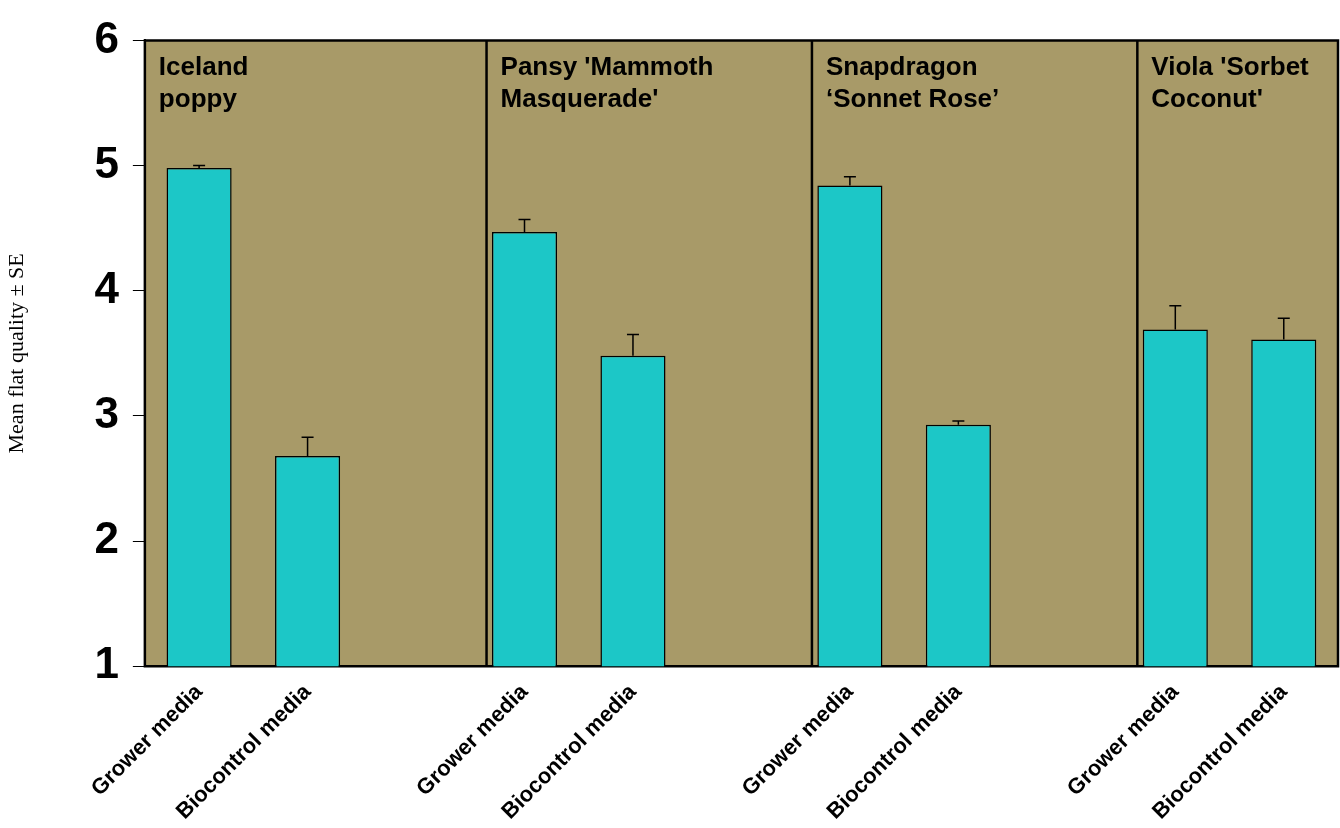 The height and width of the screenshot is (828, 1340). What do you see at coordinates (106, 37) in the screenshot?
I see `y-tick-label: 6` at bounding box center [106, 37].